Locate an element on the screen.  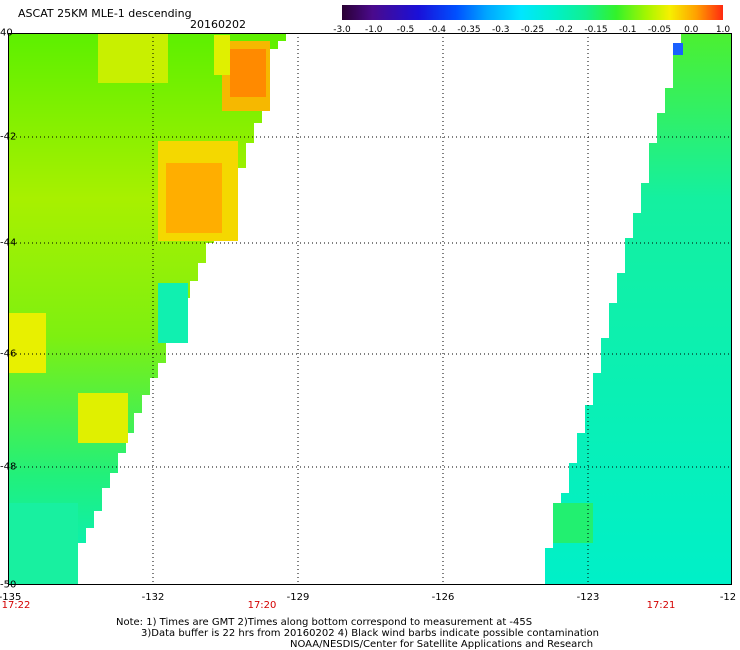
time-label-right: 17:21 is located at coordinates (661, 605).